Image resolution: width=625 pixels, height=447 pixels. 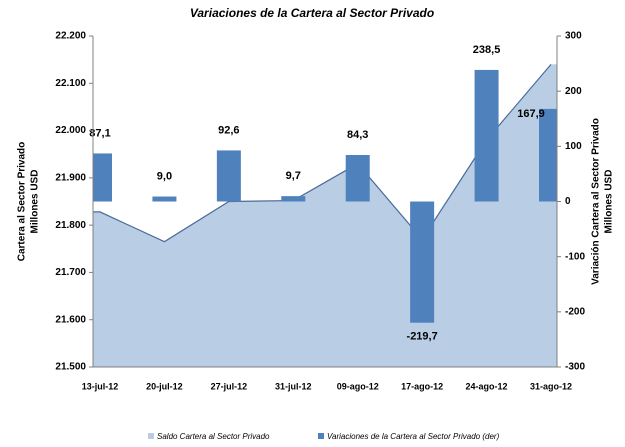 I want to click on y-tick-label: 21.600, so click(x=70, y=319).